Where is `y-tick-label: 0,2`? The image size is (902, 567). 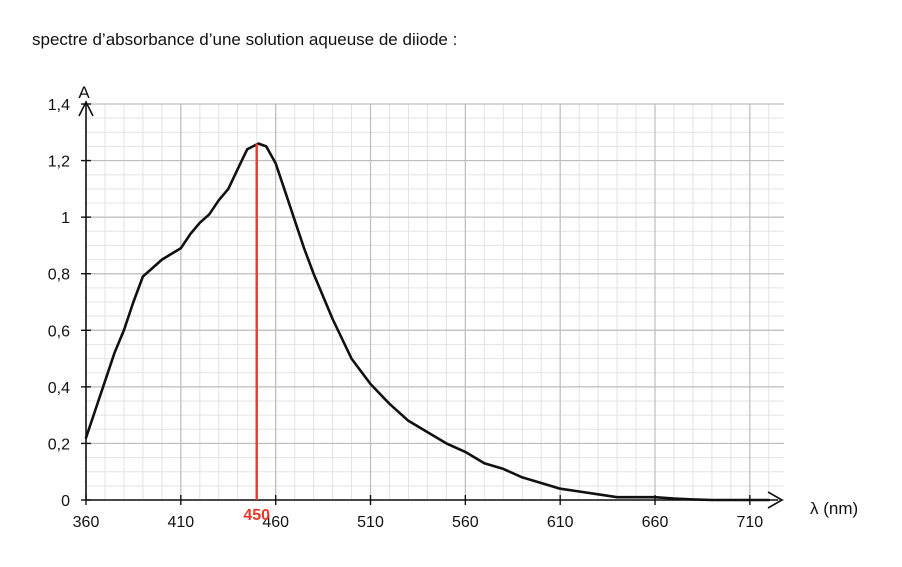 y-tick-label: 0,2 is located at coordinates (59, 444).